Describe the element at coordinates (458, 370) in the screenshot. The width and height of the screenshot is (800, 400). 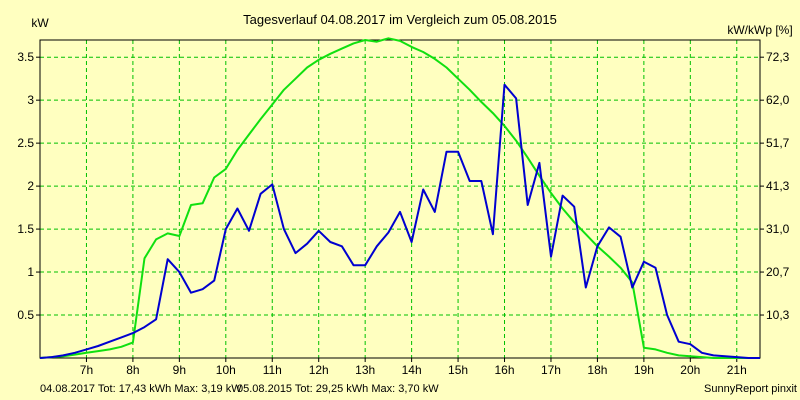
I see `x-tick-label: 15h` at that location.